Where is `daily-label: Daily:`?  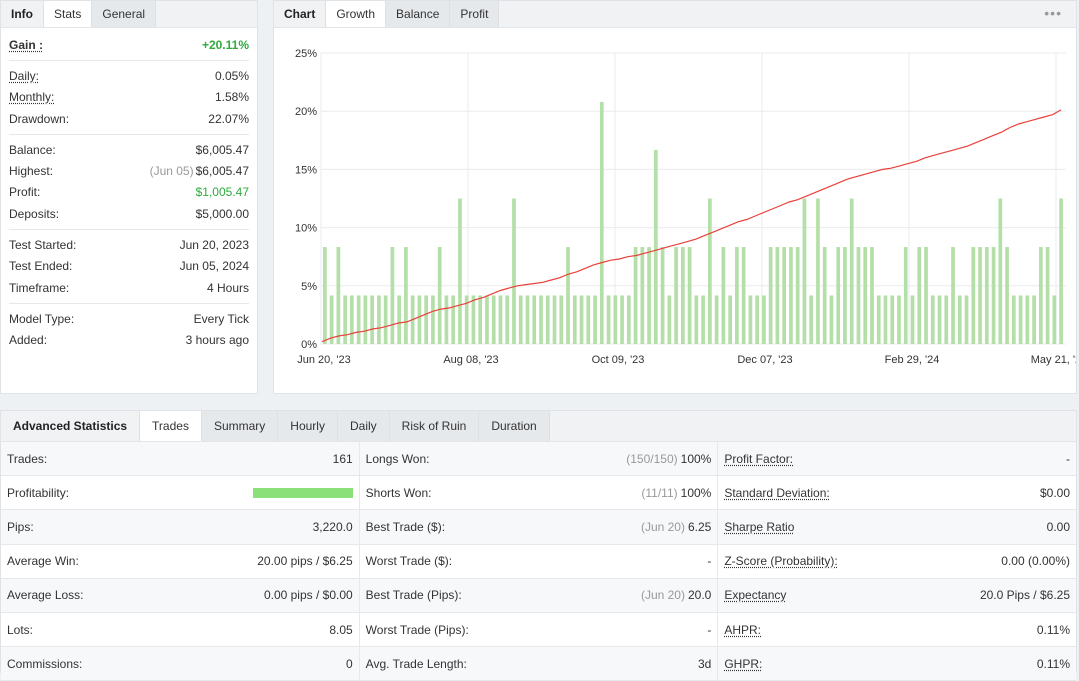
daily-label: Daily: is located at coordinates (24, 76).